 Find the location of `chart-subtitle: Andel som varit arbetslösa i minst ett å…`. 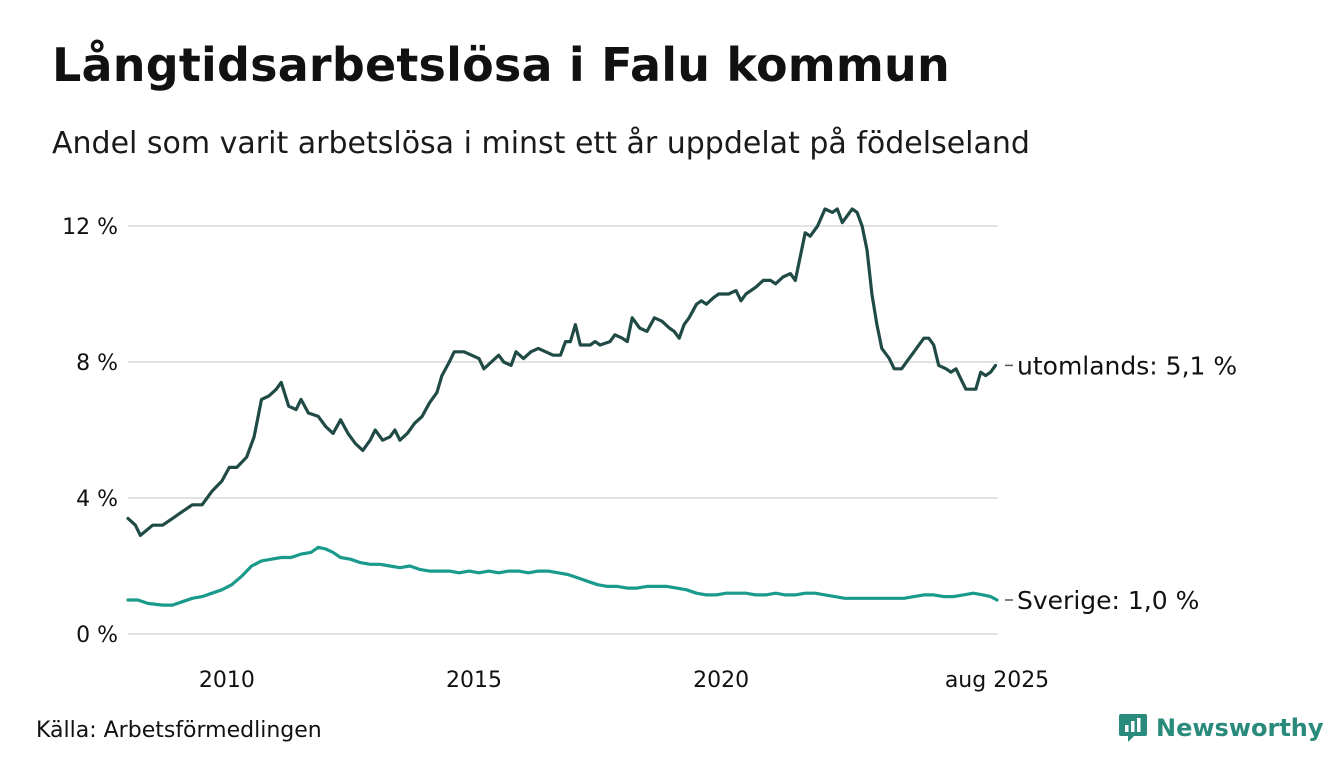

chart-subtitle: Andel som varit arbetslösa i minst ett å… is located at coordinates (541, 143).